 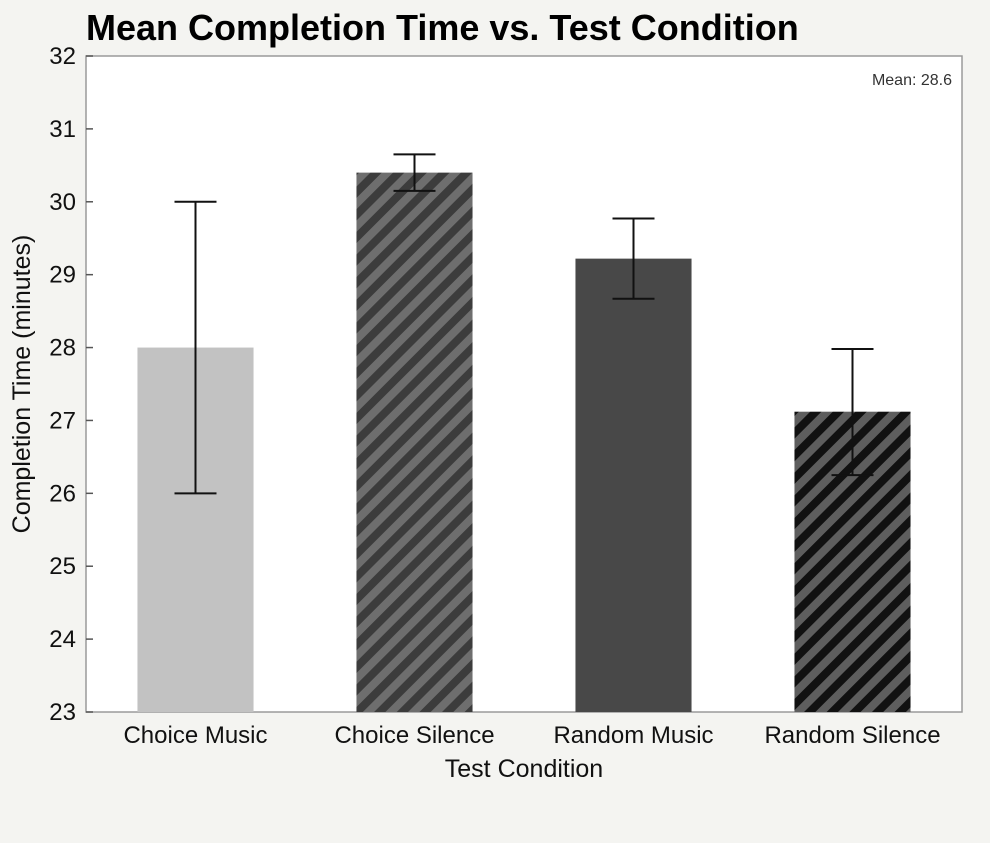 I want to click on y-axis-ticks: 23 24 25 26 27 28 29 30 31 32, so click(x=71, y=384).